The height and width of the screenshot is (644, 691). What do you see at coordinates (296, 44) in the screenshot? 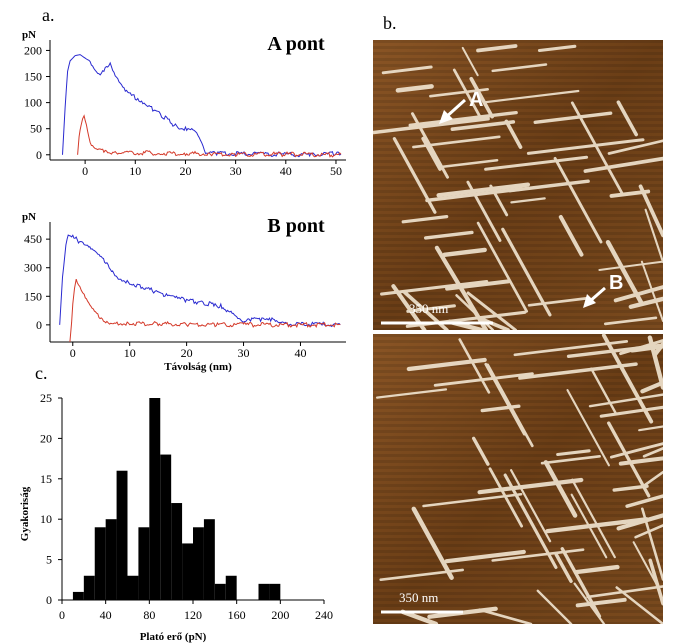
I see `chart-title: A pont` at bounding box center [296, 44].